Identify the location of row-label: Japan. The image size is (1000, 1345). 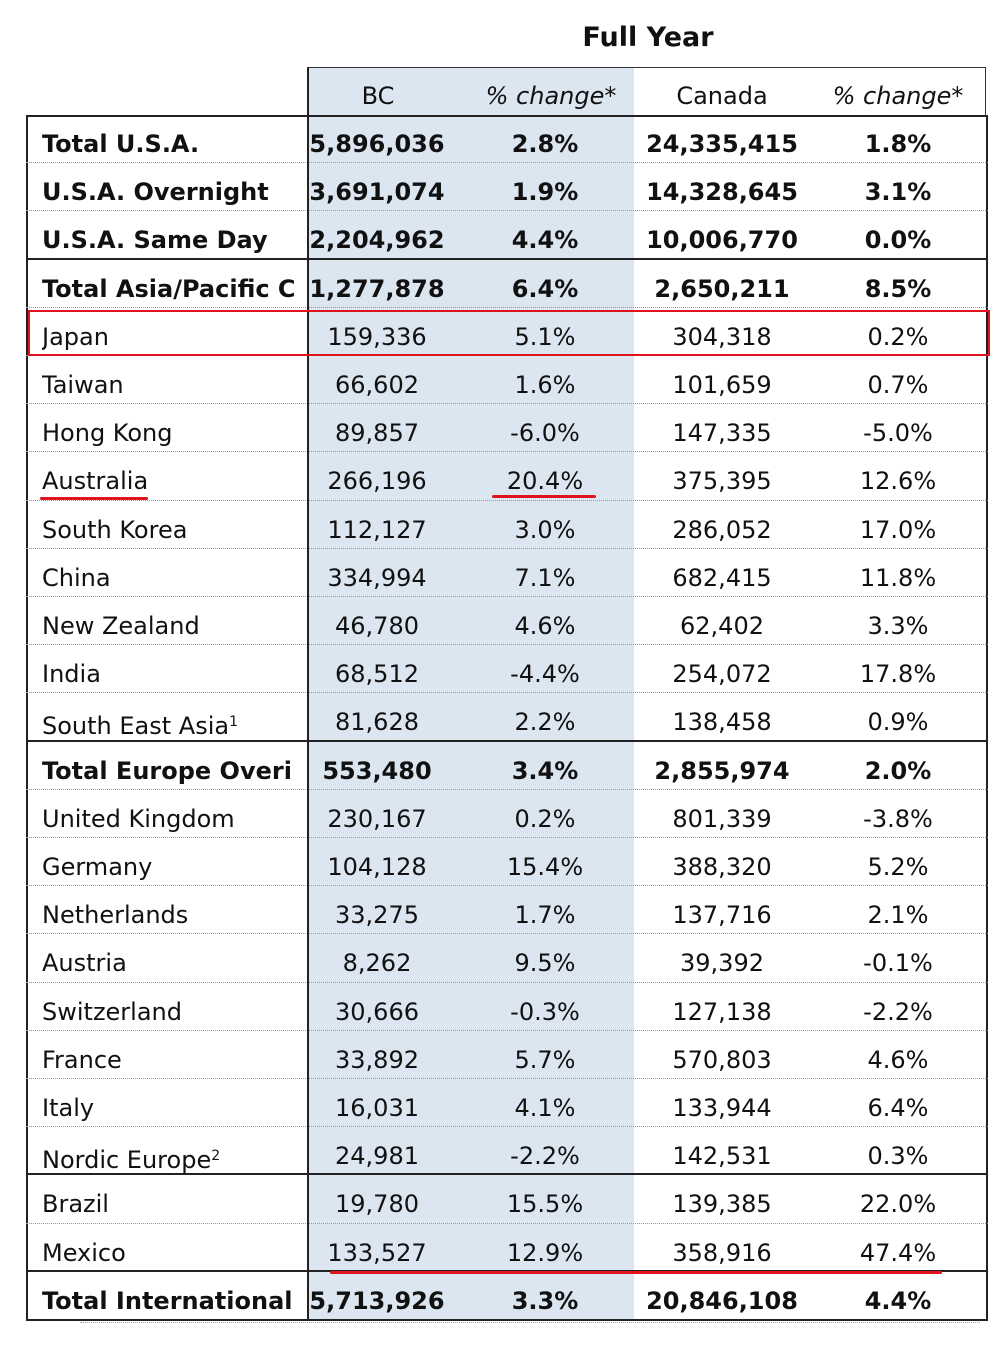
(75, 336).